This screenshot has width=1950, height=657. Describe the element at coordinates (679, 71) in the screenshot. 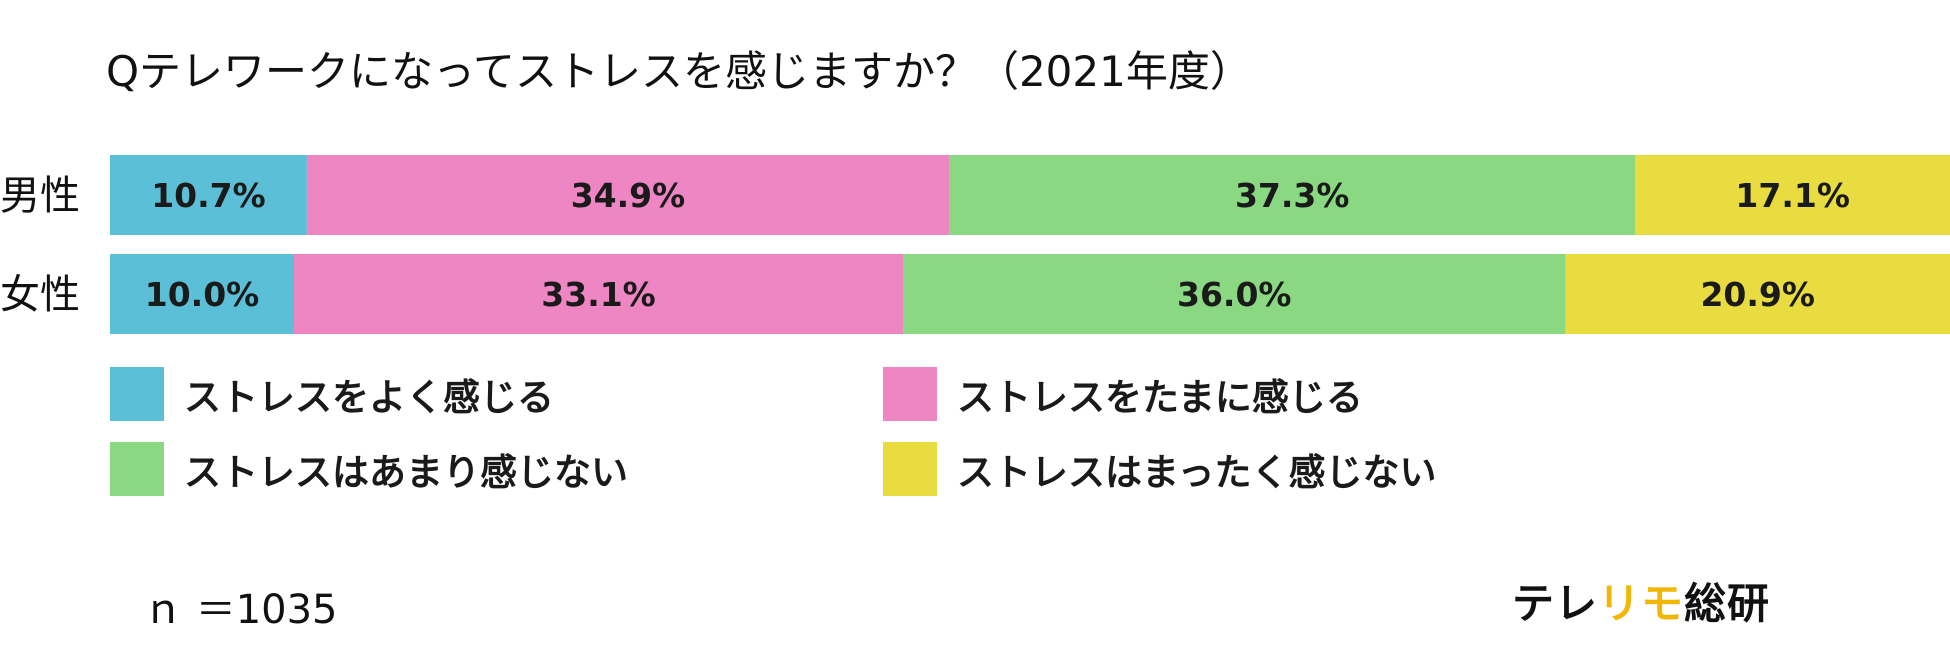

I see `chart-title: Qテレワークになってストレスを感じますか？（2021年度）` at that location.